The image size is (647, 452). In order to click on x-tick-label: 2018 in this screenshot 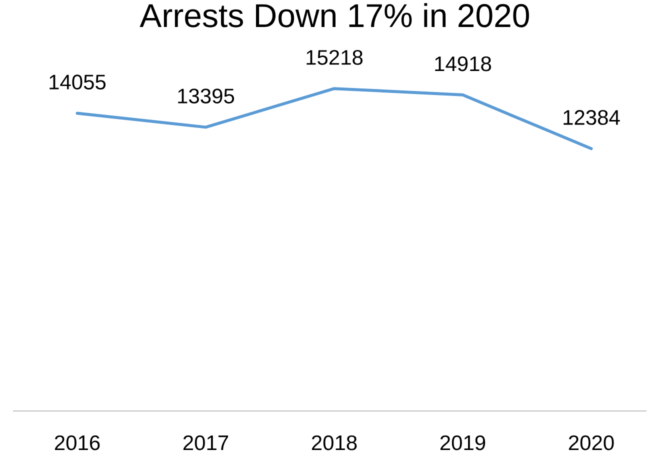, I will do `click(334, 442)`.